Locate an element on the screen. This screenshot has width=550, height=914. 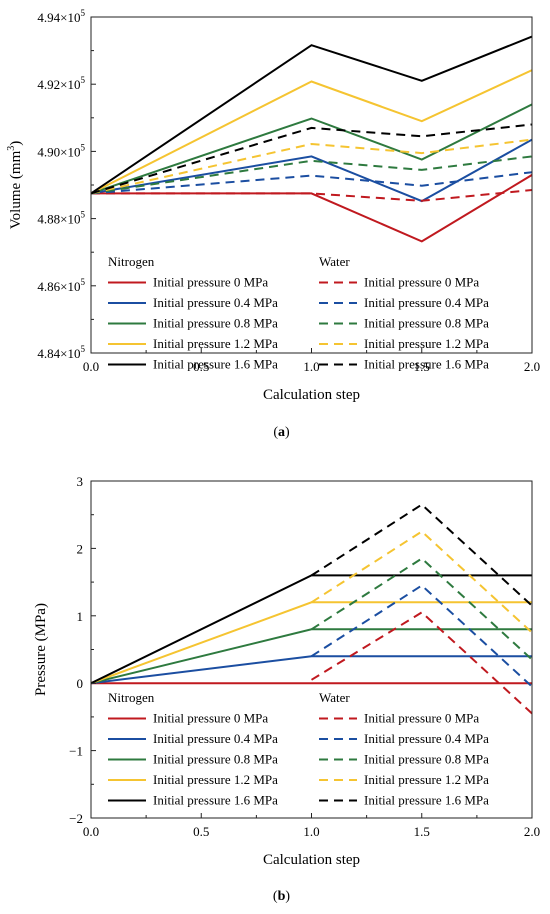
y-tick-label: 4.90×10⁵ is located at coordinates (61, 150).